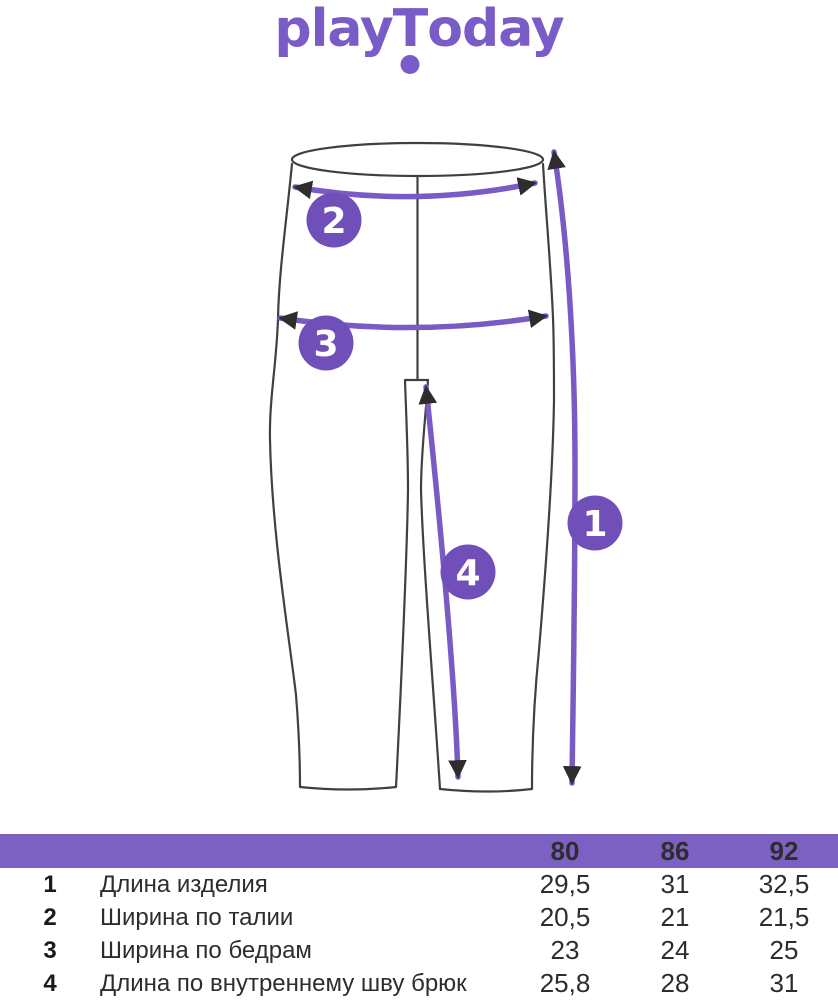 This screenshot has width=838, height=1000. I want to click on logo-dot-icon, so click(410, 64).